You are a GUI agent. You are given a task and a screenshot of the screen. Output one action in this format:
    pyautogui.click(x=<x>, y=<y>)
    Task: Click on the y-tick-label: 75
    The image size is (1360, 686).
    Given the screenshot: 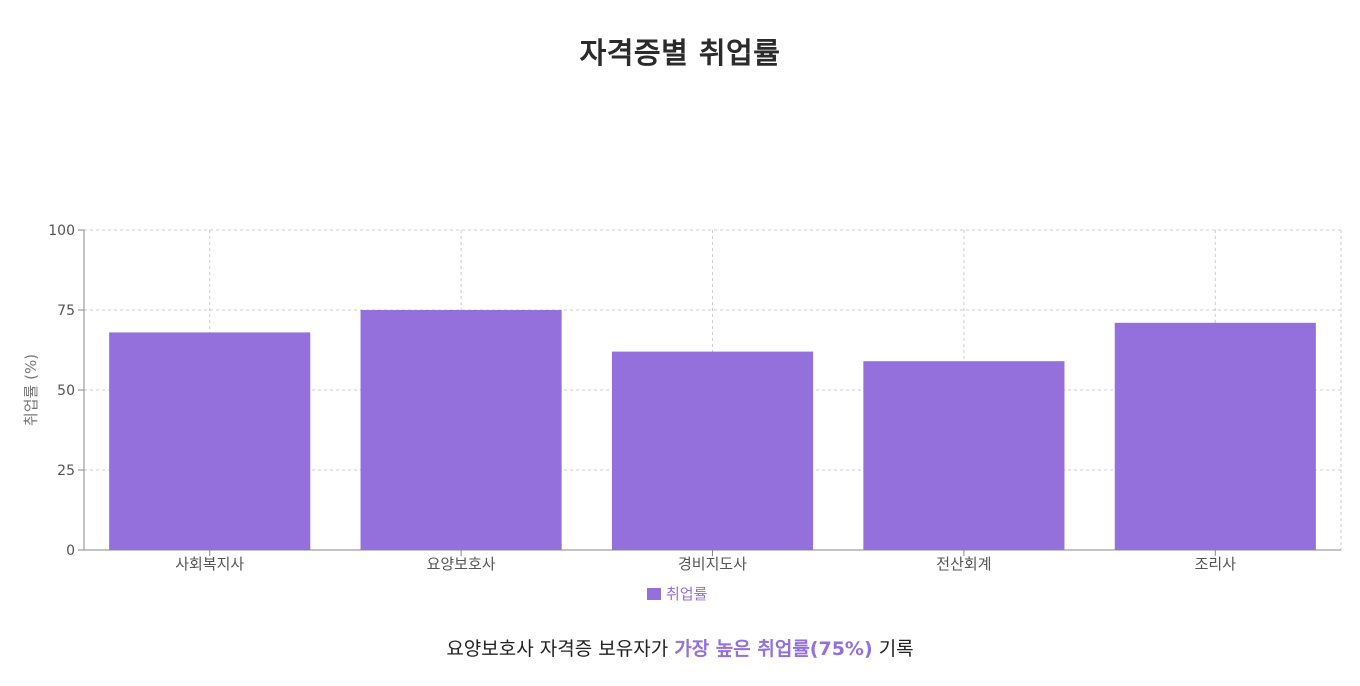 What is the action you would take?
    pyautogui.click(x=66, y=311)
    